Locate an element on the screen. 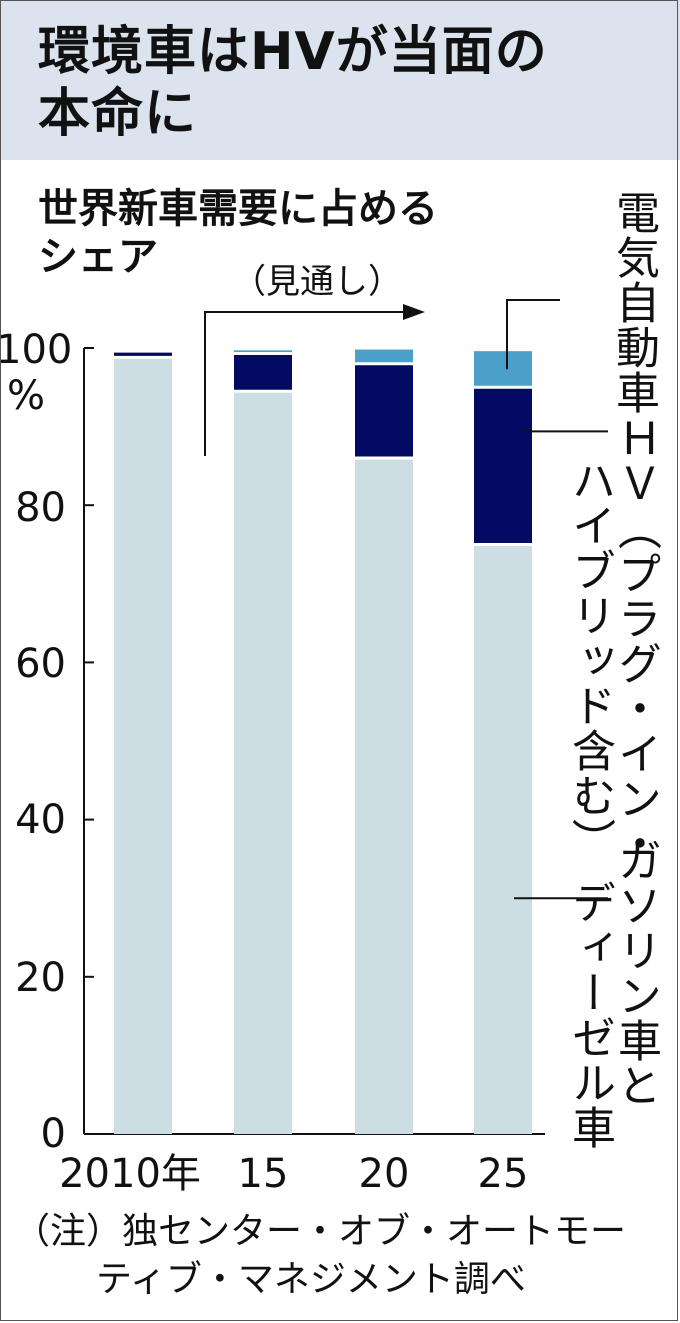 This screenshot has width=680, height=1323. legend-label-ev-line-1: 電気自動車 is located at coordinates (633, 302).